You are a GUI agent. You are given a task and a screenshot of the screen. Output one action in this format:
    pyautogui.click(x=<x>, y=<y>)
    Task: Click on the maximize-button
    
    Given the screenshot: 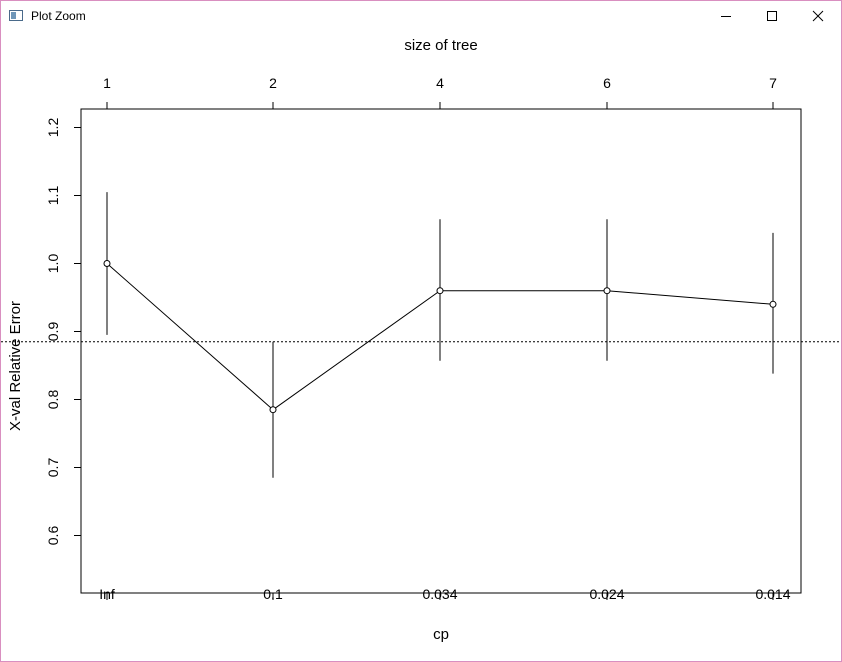 What is the action you would take?
    pyautogui.click(x=772, y=16)
    